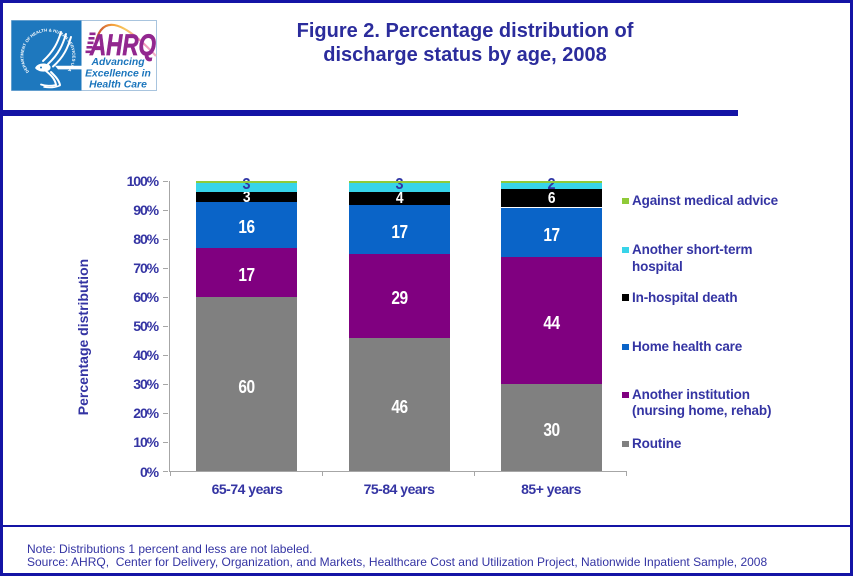  I want to click on svg-text: Advancing, so click(117, 62).